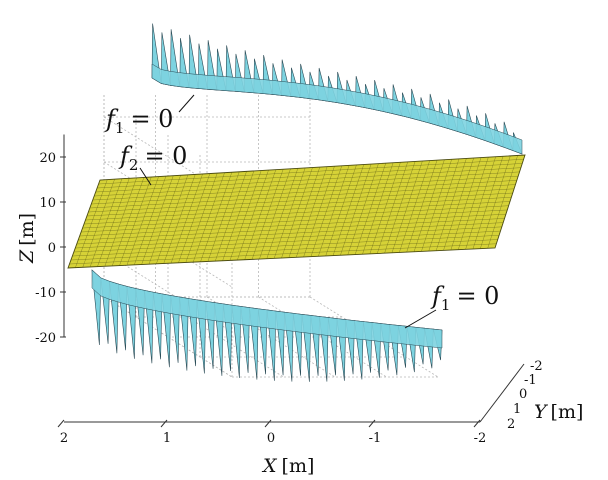 This screenshot has height=480, width=608. I want to click on annotation-f1-lower: f1 = 0, so click(451, 305).